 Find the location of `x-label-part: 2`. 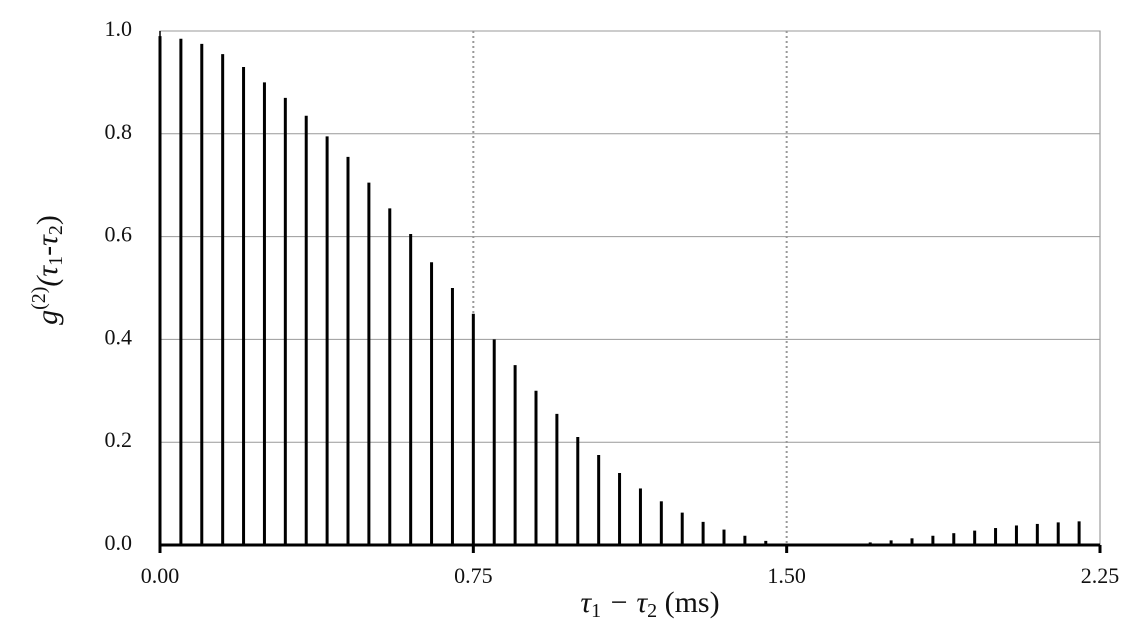

x-label-part: 2 is located at coordinates (652, 611).